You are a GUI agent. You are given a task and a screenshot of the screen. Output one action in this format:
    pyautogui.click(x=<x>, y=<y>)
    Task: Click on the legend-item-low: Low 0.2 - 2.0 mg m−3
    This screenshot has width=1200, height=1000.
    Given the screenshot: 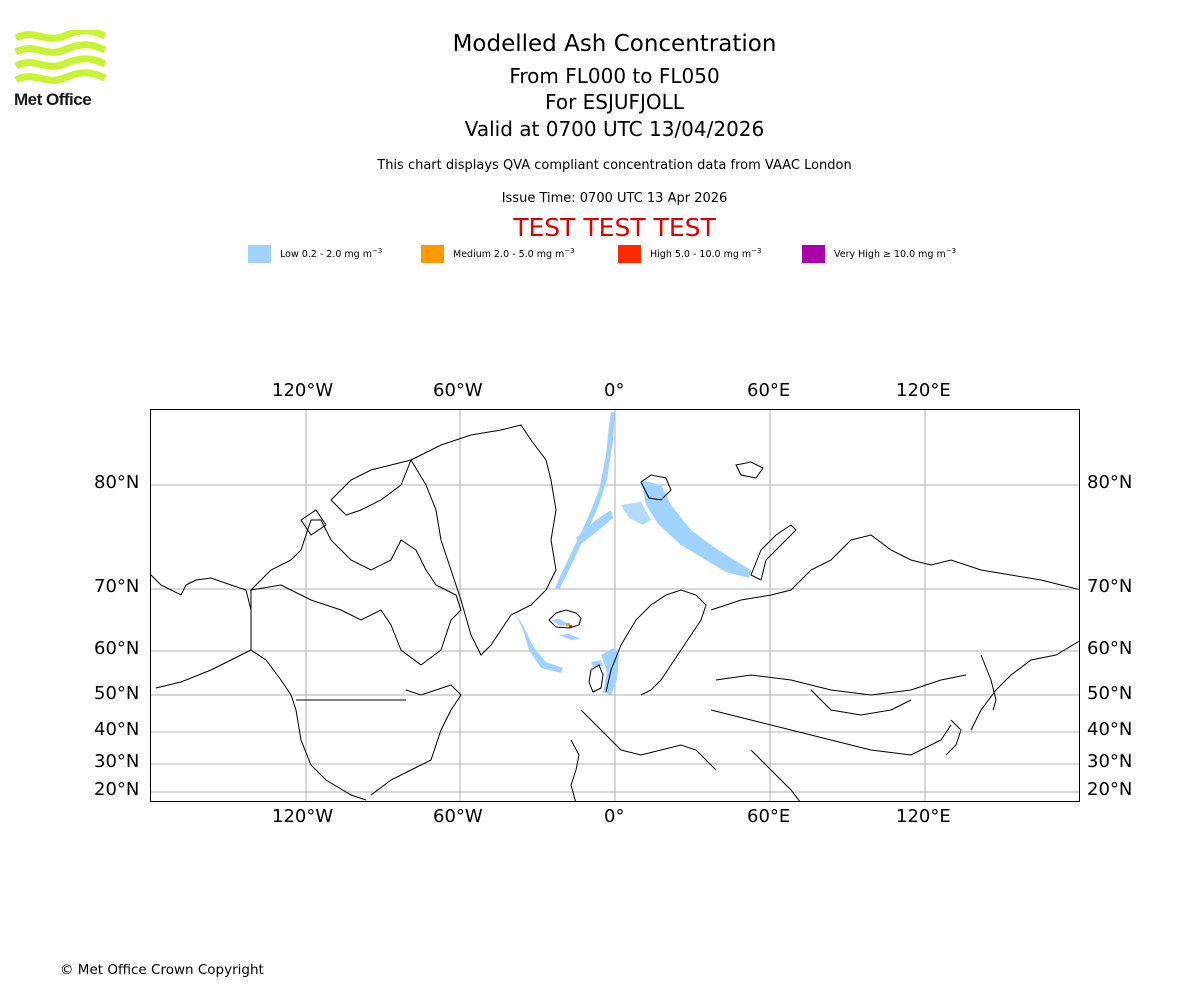 What is the action you would take?
    pyautogui.click(x=315, y=253)
    